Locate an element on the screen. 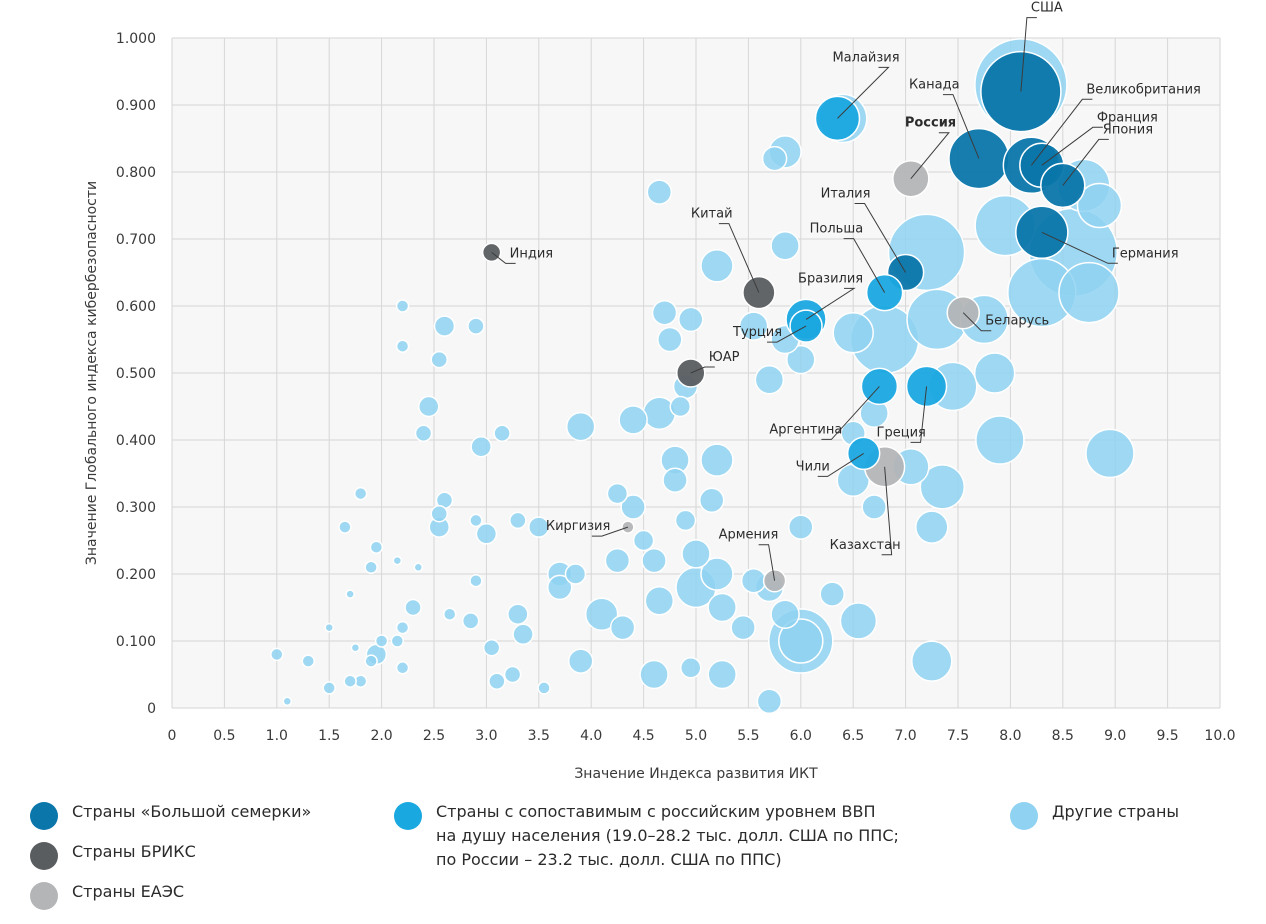 The image size is (1266, 924). callout-label: Германия is located at coordinates (1145, 253).